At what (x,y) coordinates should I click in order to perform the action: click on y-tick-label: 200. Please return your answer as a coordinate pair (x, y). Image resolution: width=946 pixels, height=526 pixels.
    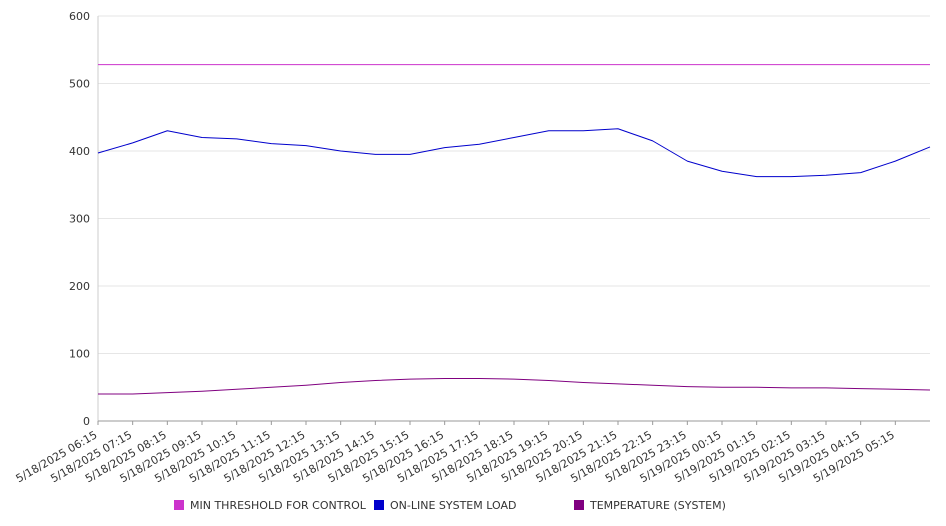
    Looking at the image, I should click on (79, 286).